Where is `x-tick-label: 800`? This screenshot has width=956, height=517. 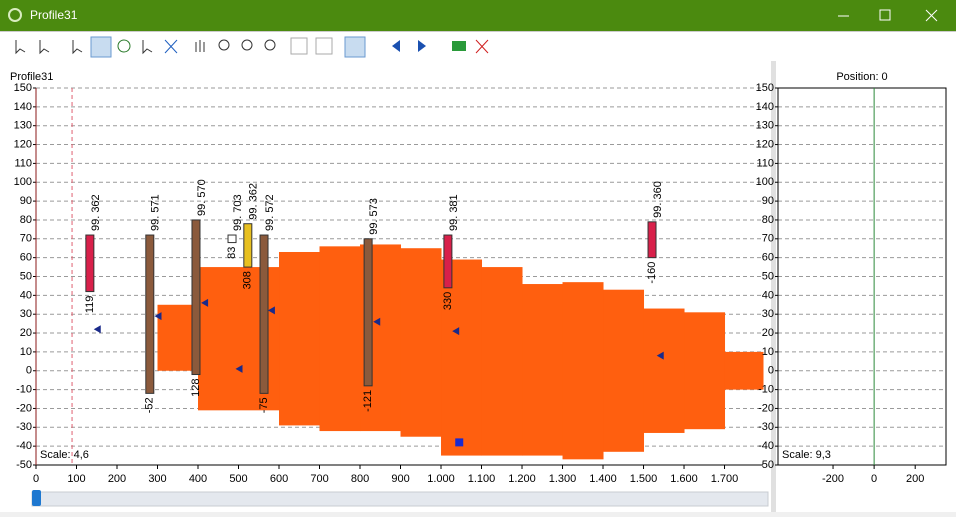
x-tick-label: 800 is located at coordinates (360, 479).